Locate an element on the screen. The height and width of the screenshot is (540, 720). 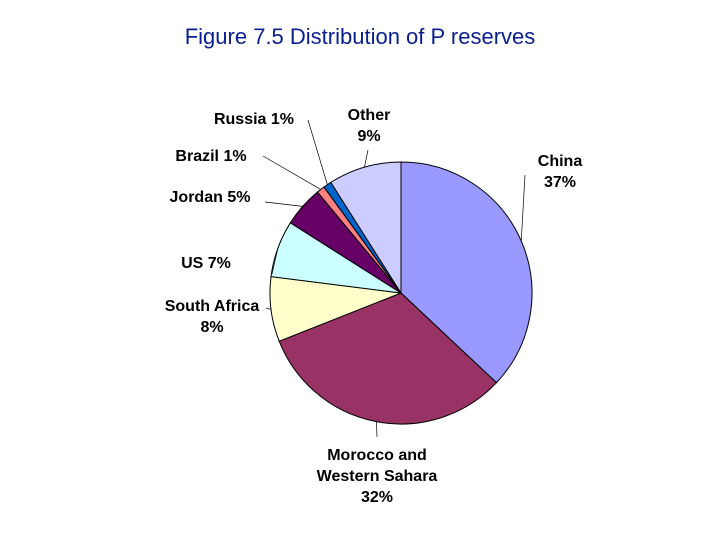
slice-label-line: Western Sahara is located at coordinates (377, 476).